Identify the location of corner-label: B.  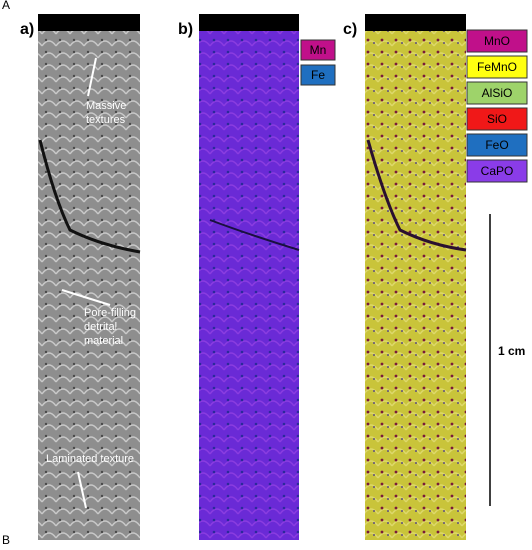
(6, 540).